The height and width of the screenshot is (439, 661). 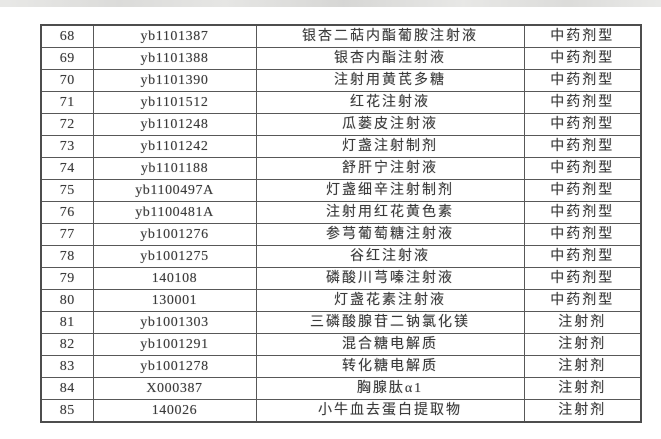 I want to click on table-row: 74 yb1101188 舒肝宁注射液 中药剂型, so click(x=341, y=168).